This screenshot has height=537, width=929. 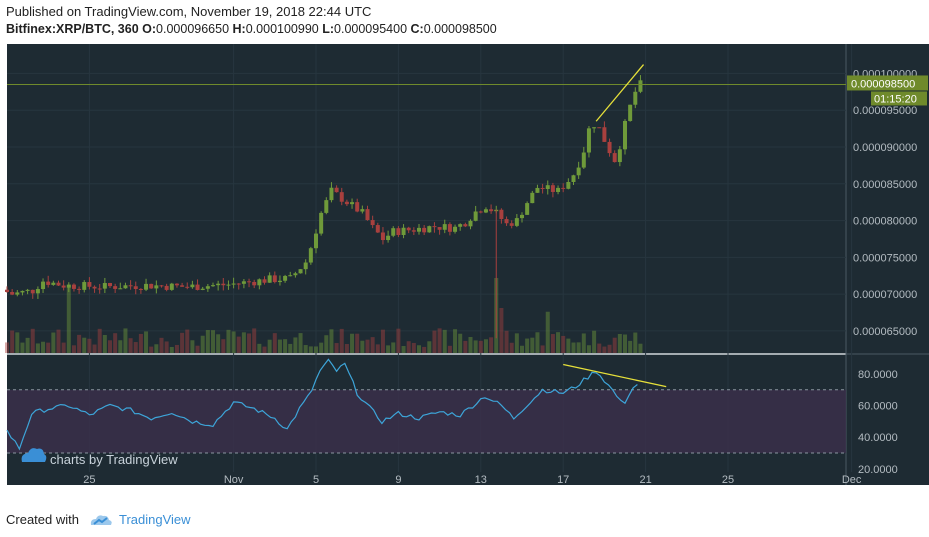 What do you see at coordinates (114, 459) in the screenshot?
I see `watermark-text: charts by TradingView` at bounding box center [114, 459].